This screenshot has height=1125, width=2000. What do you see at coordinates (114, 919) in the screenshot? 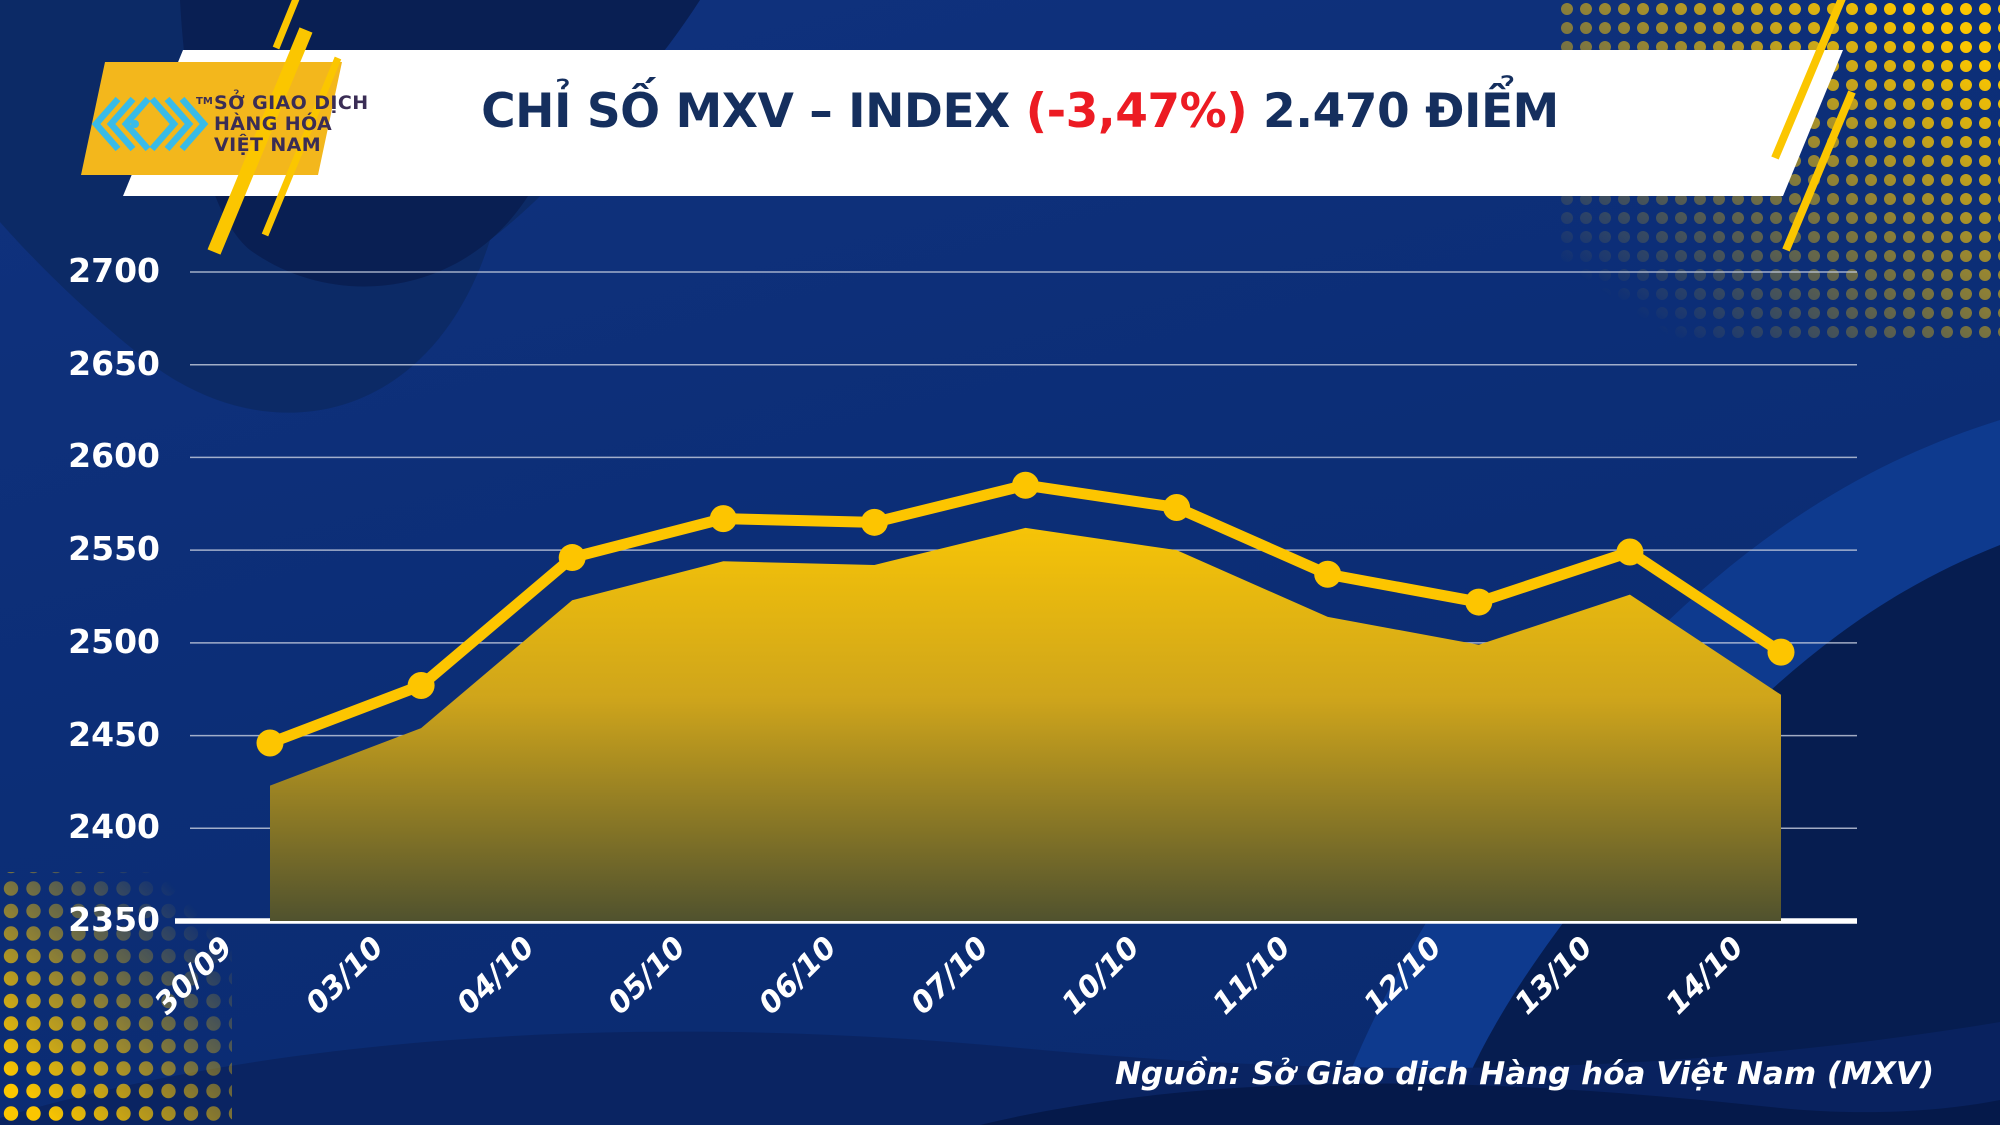
I see `y-tick-label: 2350` at bounding box center [114, 919].